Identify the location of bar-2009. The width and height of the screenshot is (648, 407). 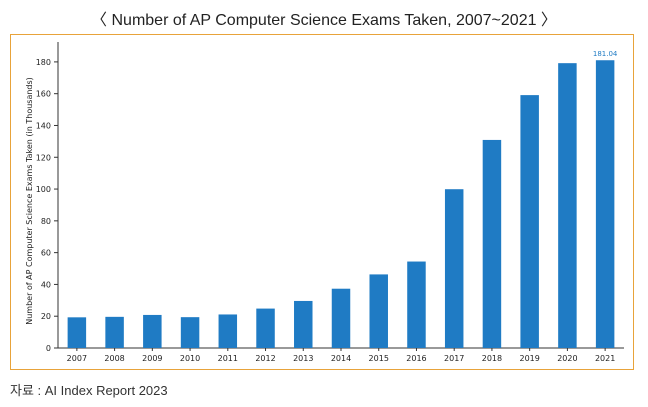
(152, 331).